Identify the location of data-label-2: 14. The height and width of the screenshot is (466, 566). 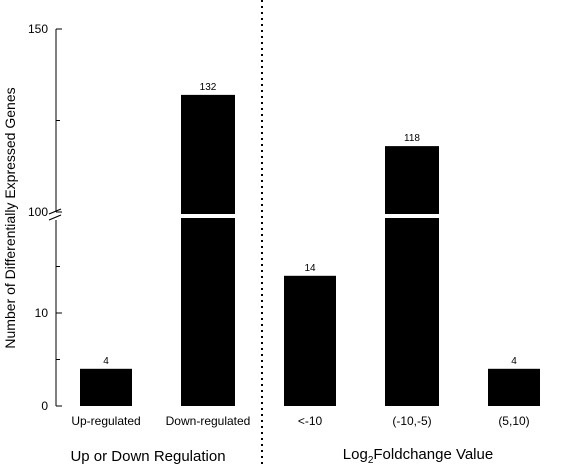
(310, 268).